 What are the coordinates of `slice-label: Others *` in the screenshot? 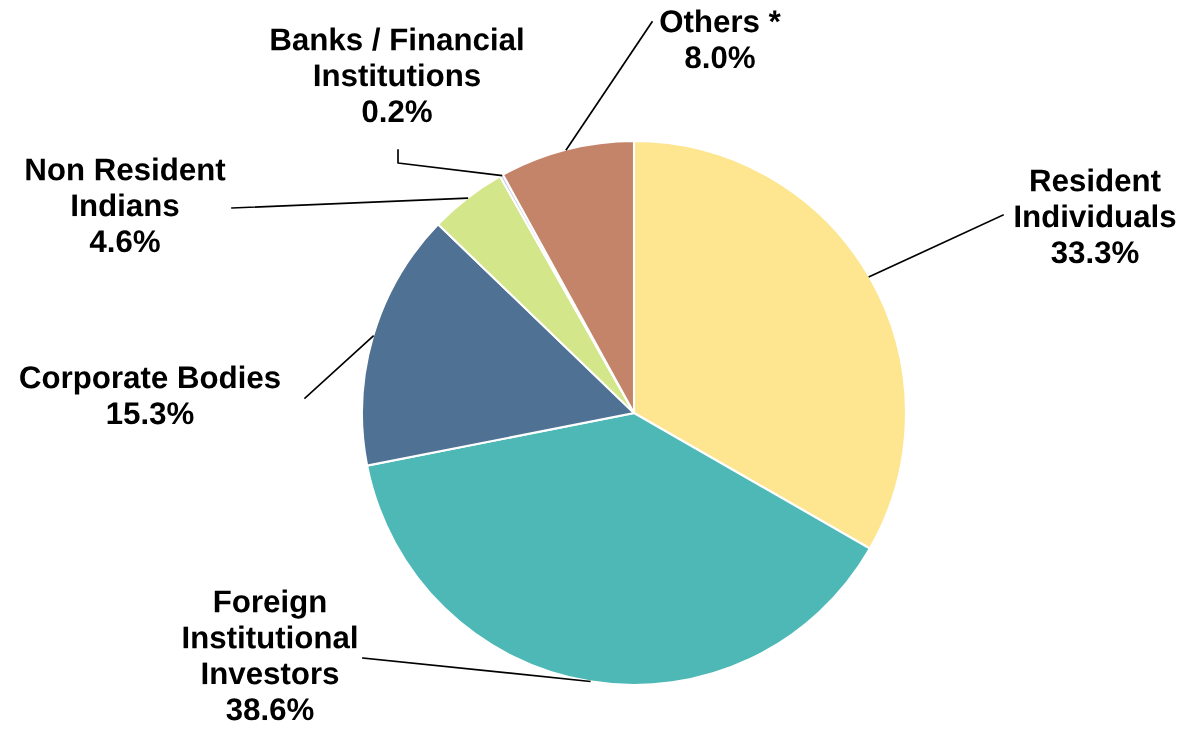 It's located at (720, 21).